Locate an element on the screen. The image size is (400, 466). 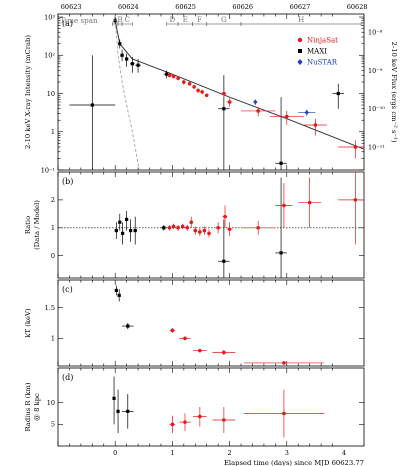
y2-tick-label: 10⁻⁸ is located at coordinates (375, 33).